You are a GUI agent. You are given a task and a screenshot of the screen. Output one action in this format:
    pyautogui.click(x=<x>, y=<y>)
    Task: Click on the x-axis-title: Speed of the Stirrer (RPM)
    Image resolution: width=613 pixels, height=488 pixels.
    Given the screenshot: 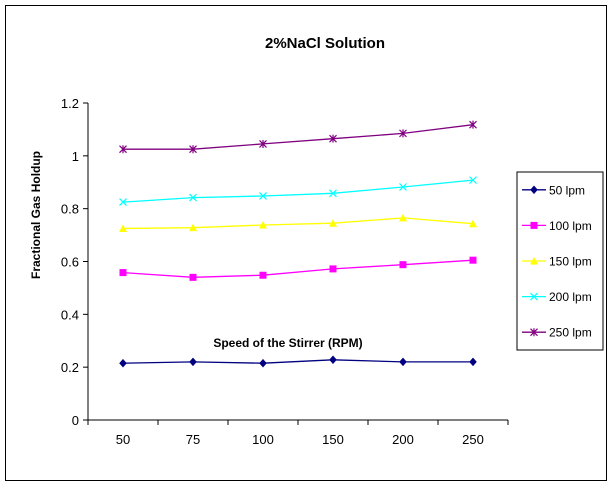 What is the action you would take?
    pyautogui.click(x=287, y=343)
    